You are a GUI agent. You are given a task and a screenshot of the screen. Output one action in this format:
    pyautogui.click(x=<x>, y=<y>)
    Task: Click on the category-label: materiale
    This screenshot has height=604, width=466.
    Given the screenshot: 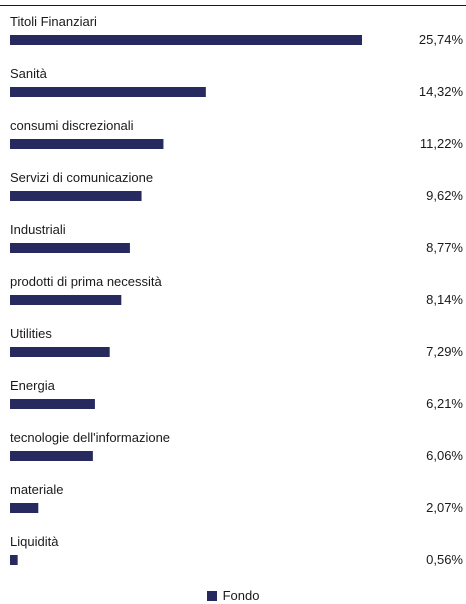 What is the action you would take?
    pyautogui.click(x=36, y=489)
    